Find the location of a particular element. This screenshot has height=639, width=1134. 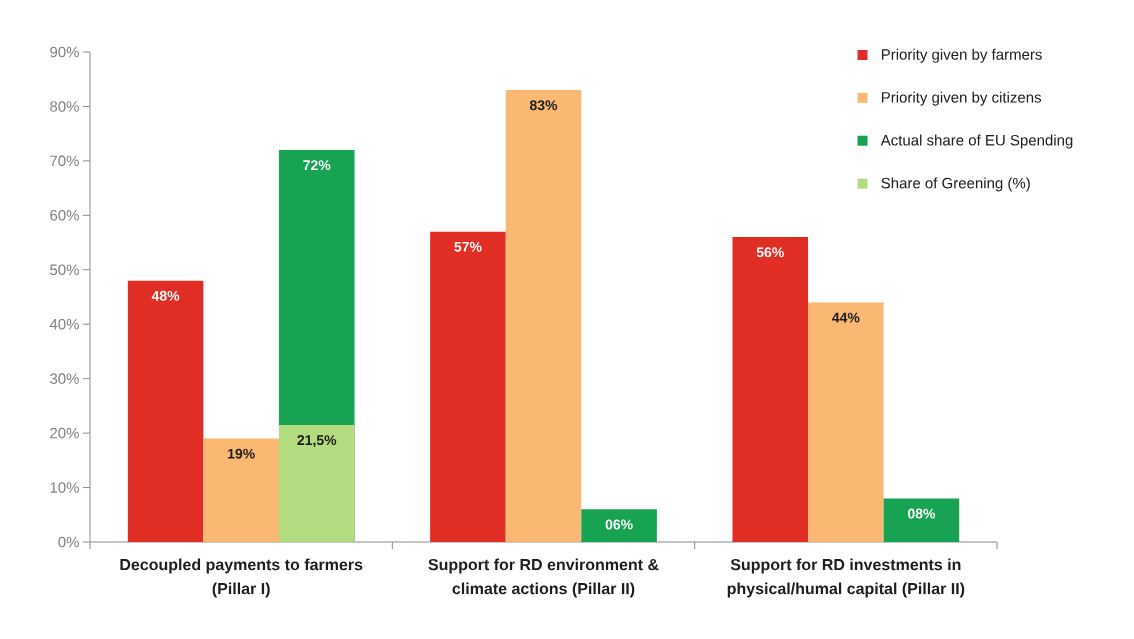

data-label: 21,5% is located at coordinates (317, 441).